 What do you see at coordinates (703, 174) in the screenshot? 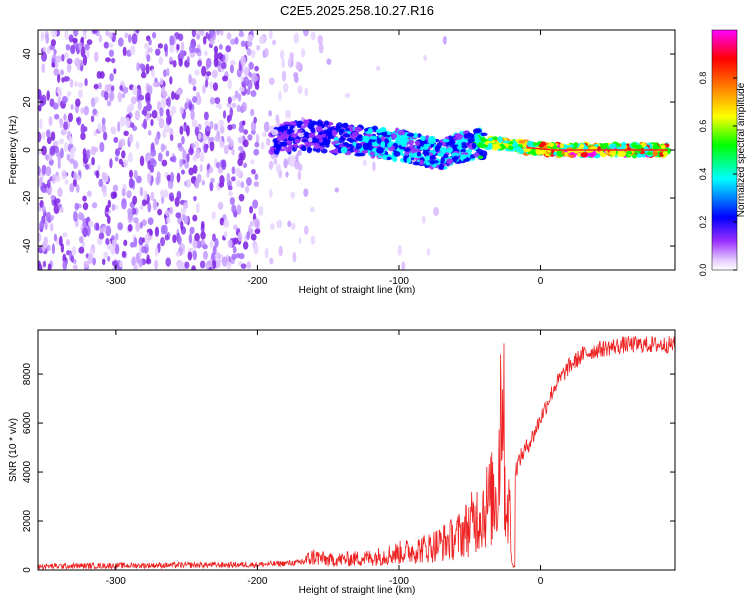
I see `colorbar-tick-label: 0.4` at bounding box center [703, 174].